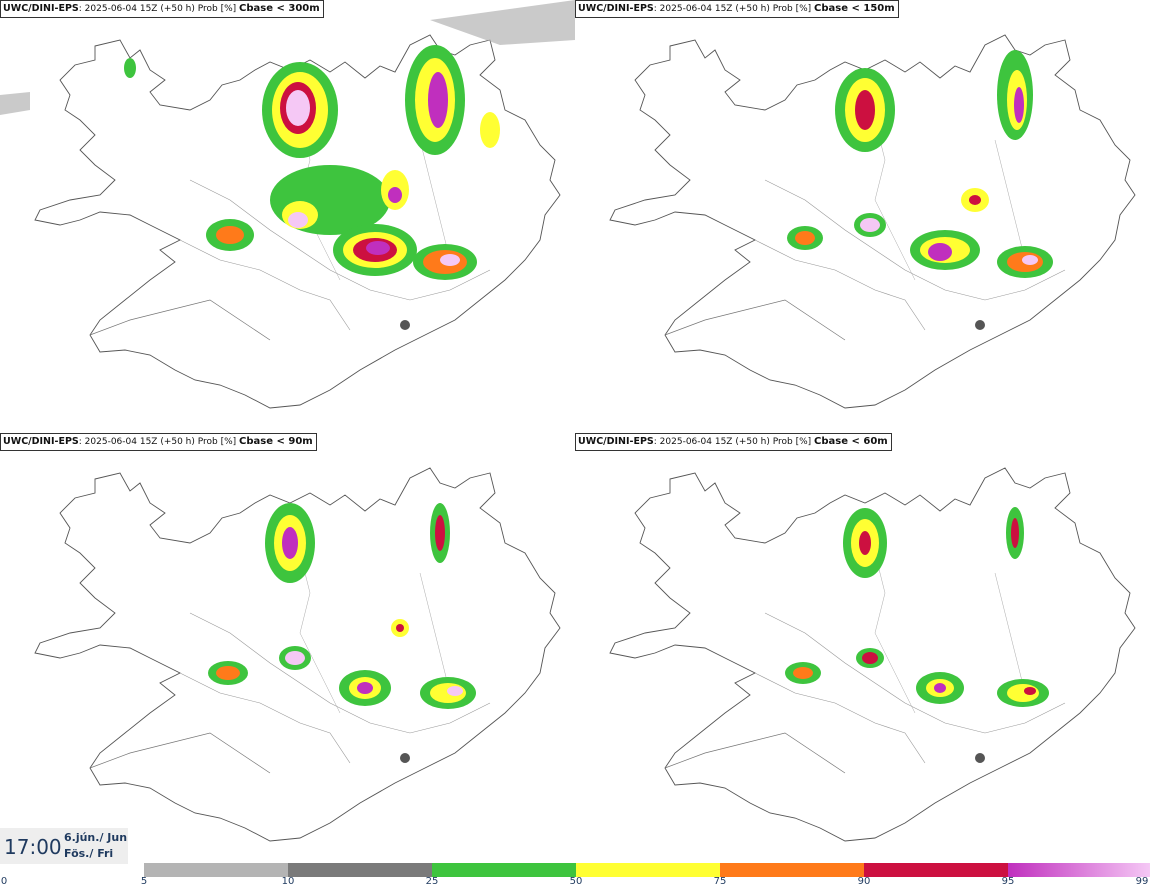 The image size is (1150, 891). I want to click on variable-label: Cbase < 90m, so click(276, 441).